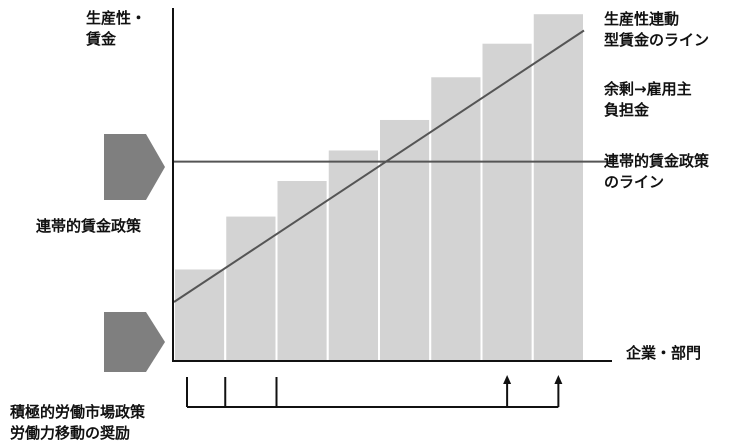  Describe the element at coordinates (374, 391) in the screenshot. I see `labor-policy-bracket` at that location.